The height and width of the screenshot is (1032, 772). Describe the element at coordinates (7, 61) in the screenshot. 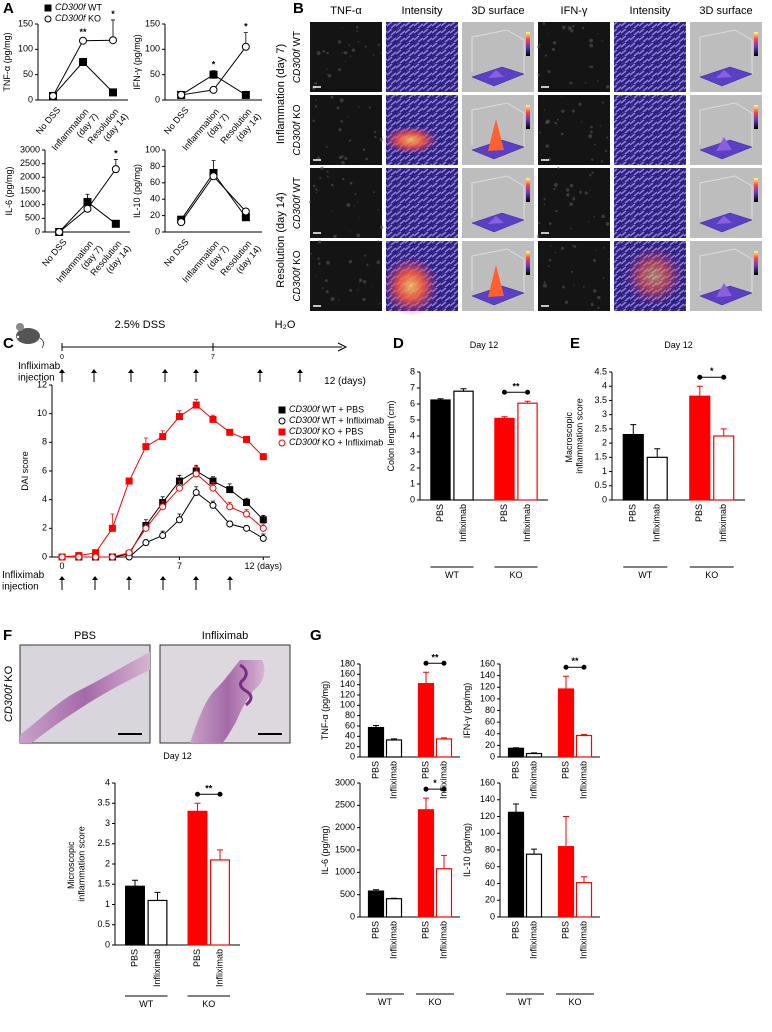

I see `y-axis-label: TNF-α (pg/mg)` at that location.